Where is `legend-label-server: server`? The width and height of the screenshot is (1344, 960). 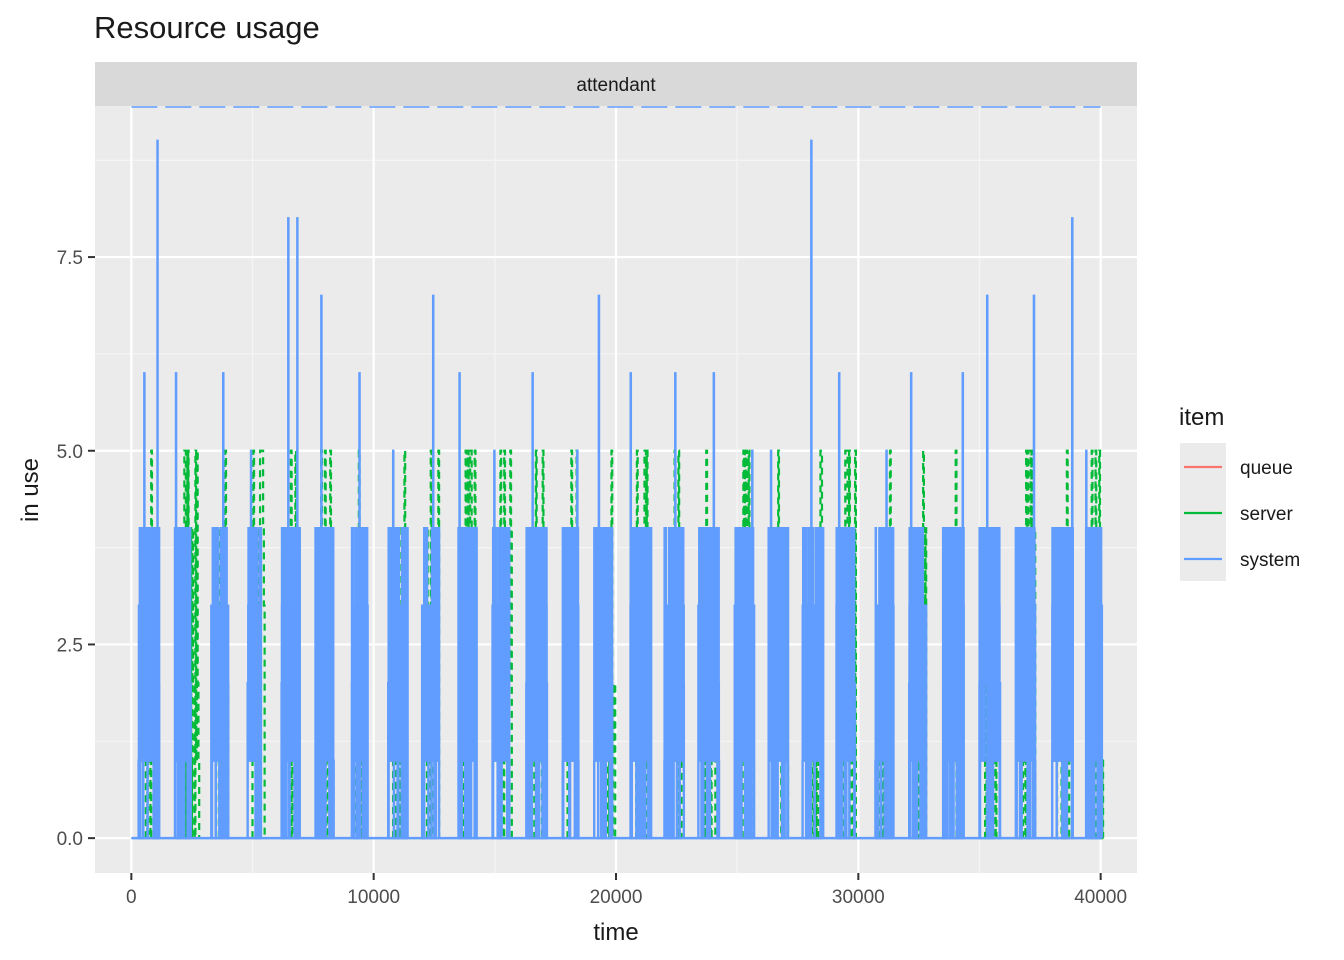
legend-label-server: server is located at coordinates (1266, 514).